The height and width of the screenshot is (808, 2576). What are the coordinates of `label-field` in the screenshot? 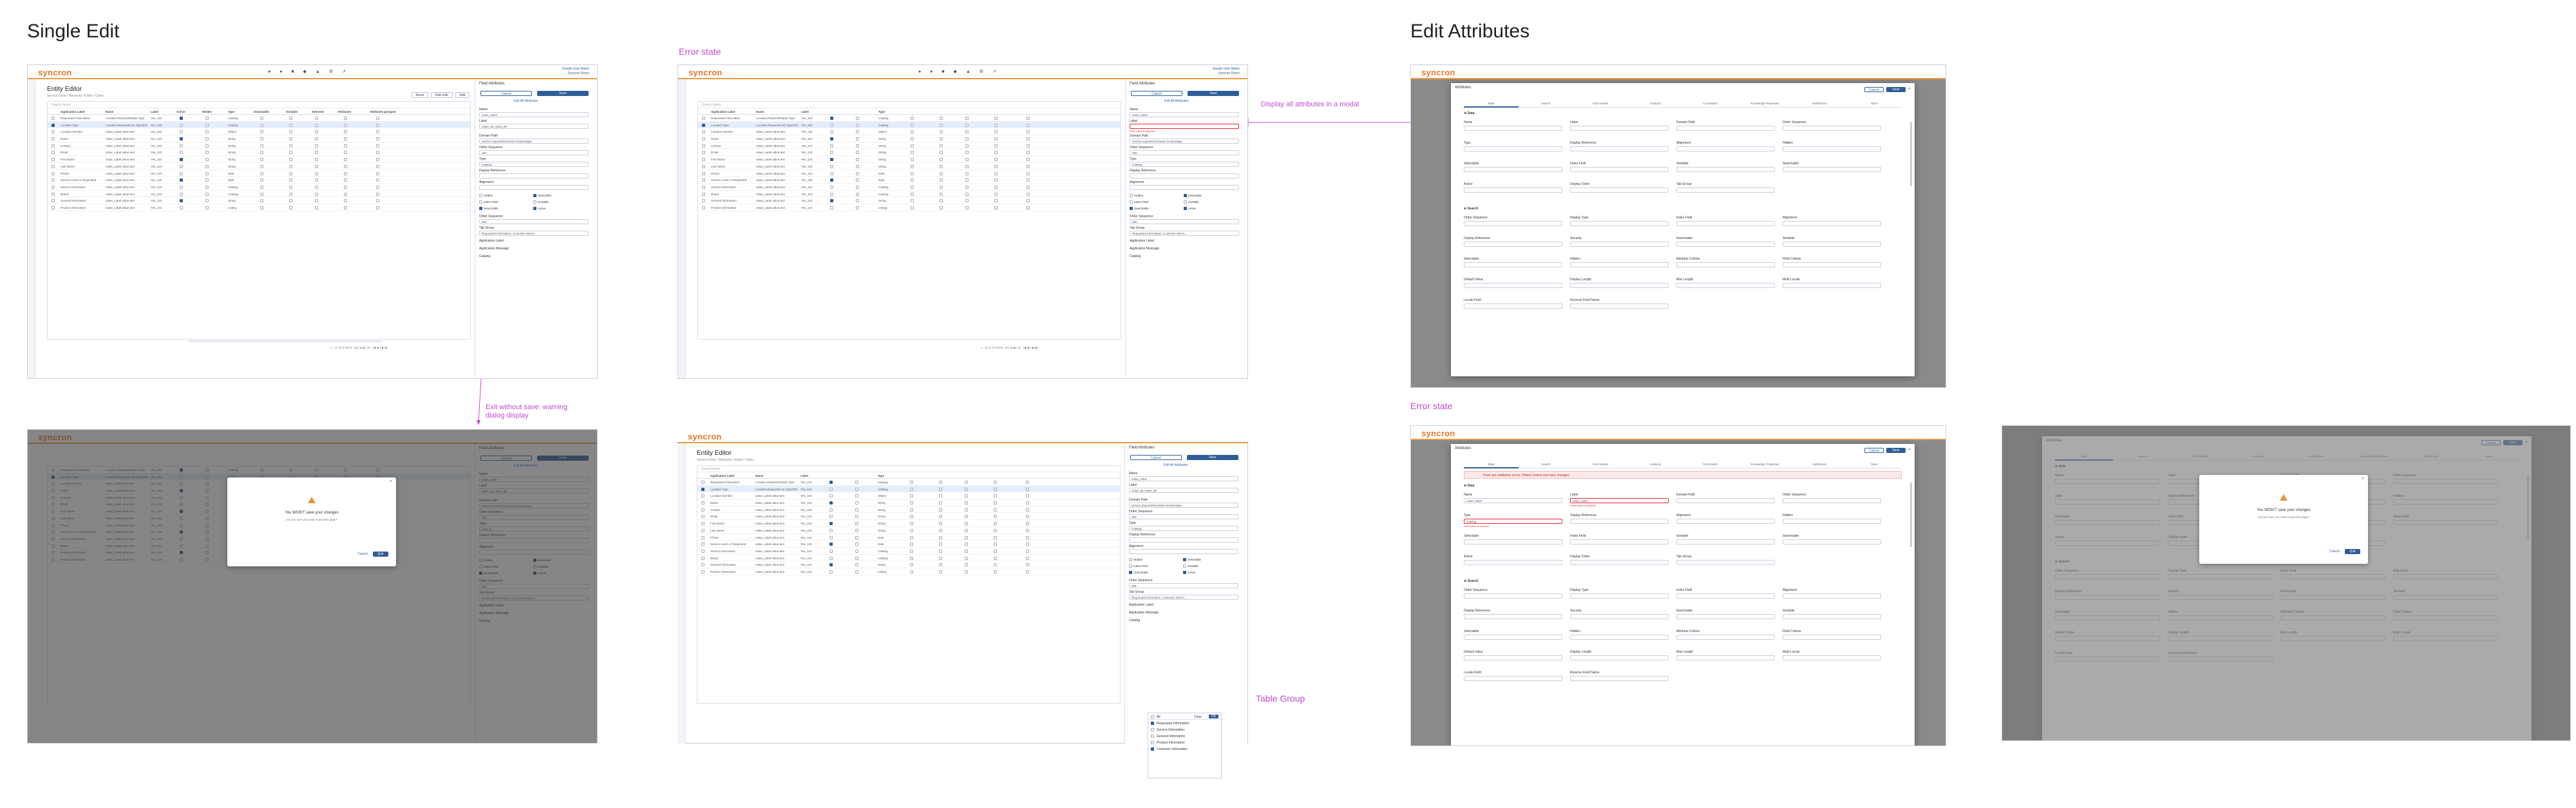 It's located at (1185, 126).